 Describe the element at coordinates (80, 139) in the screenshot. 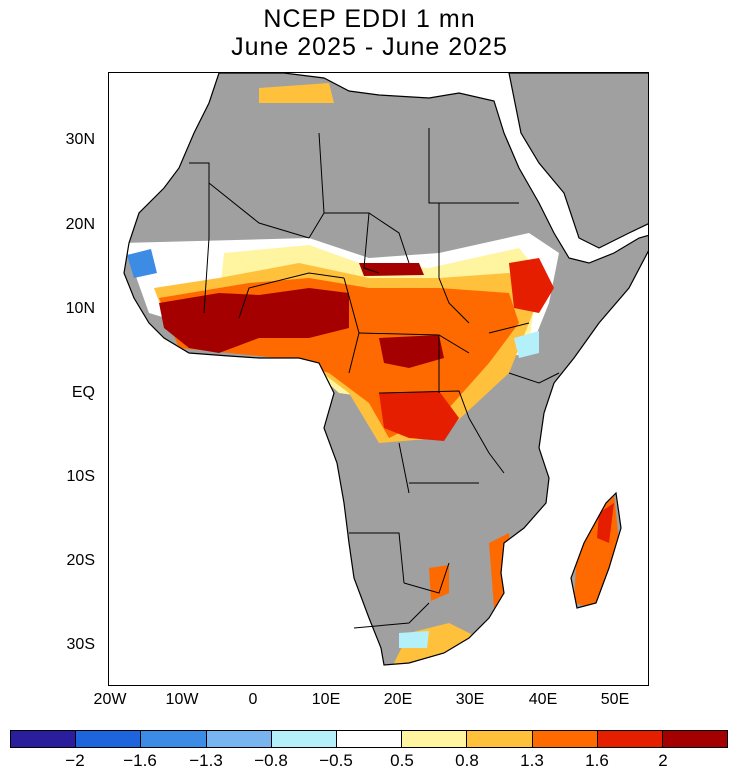

I see `y-tick-30n: 30N` at that location.